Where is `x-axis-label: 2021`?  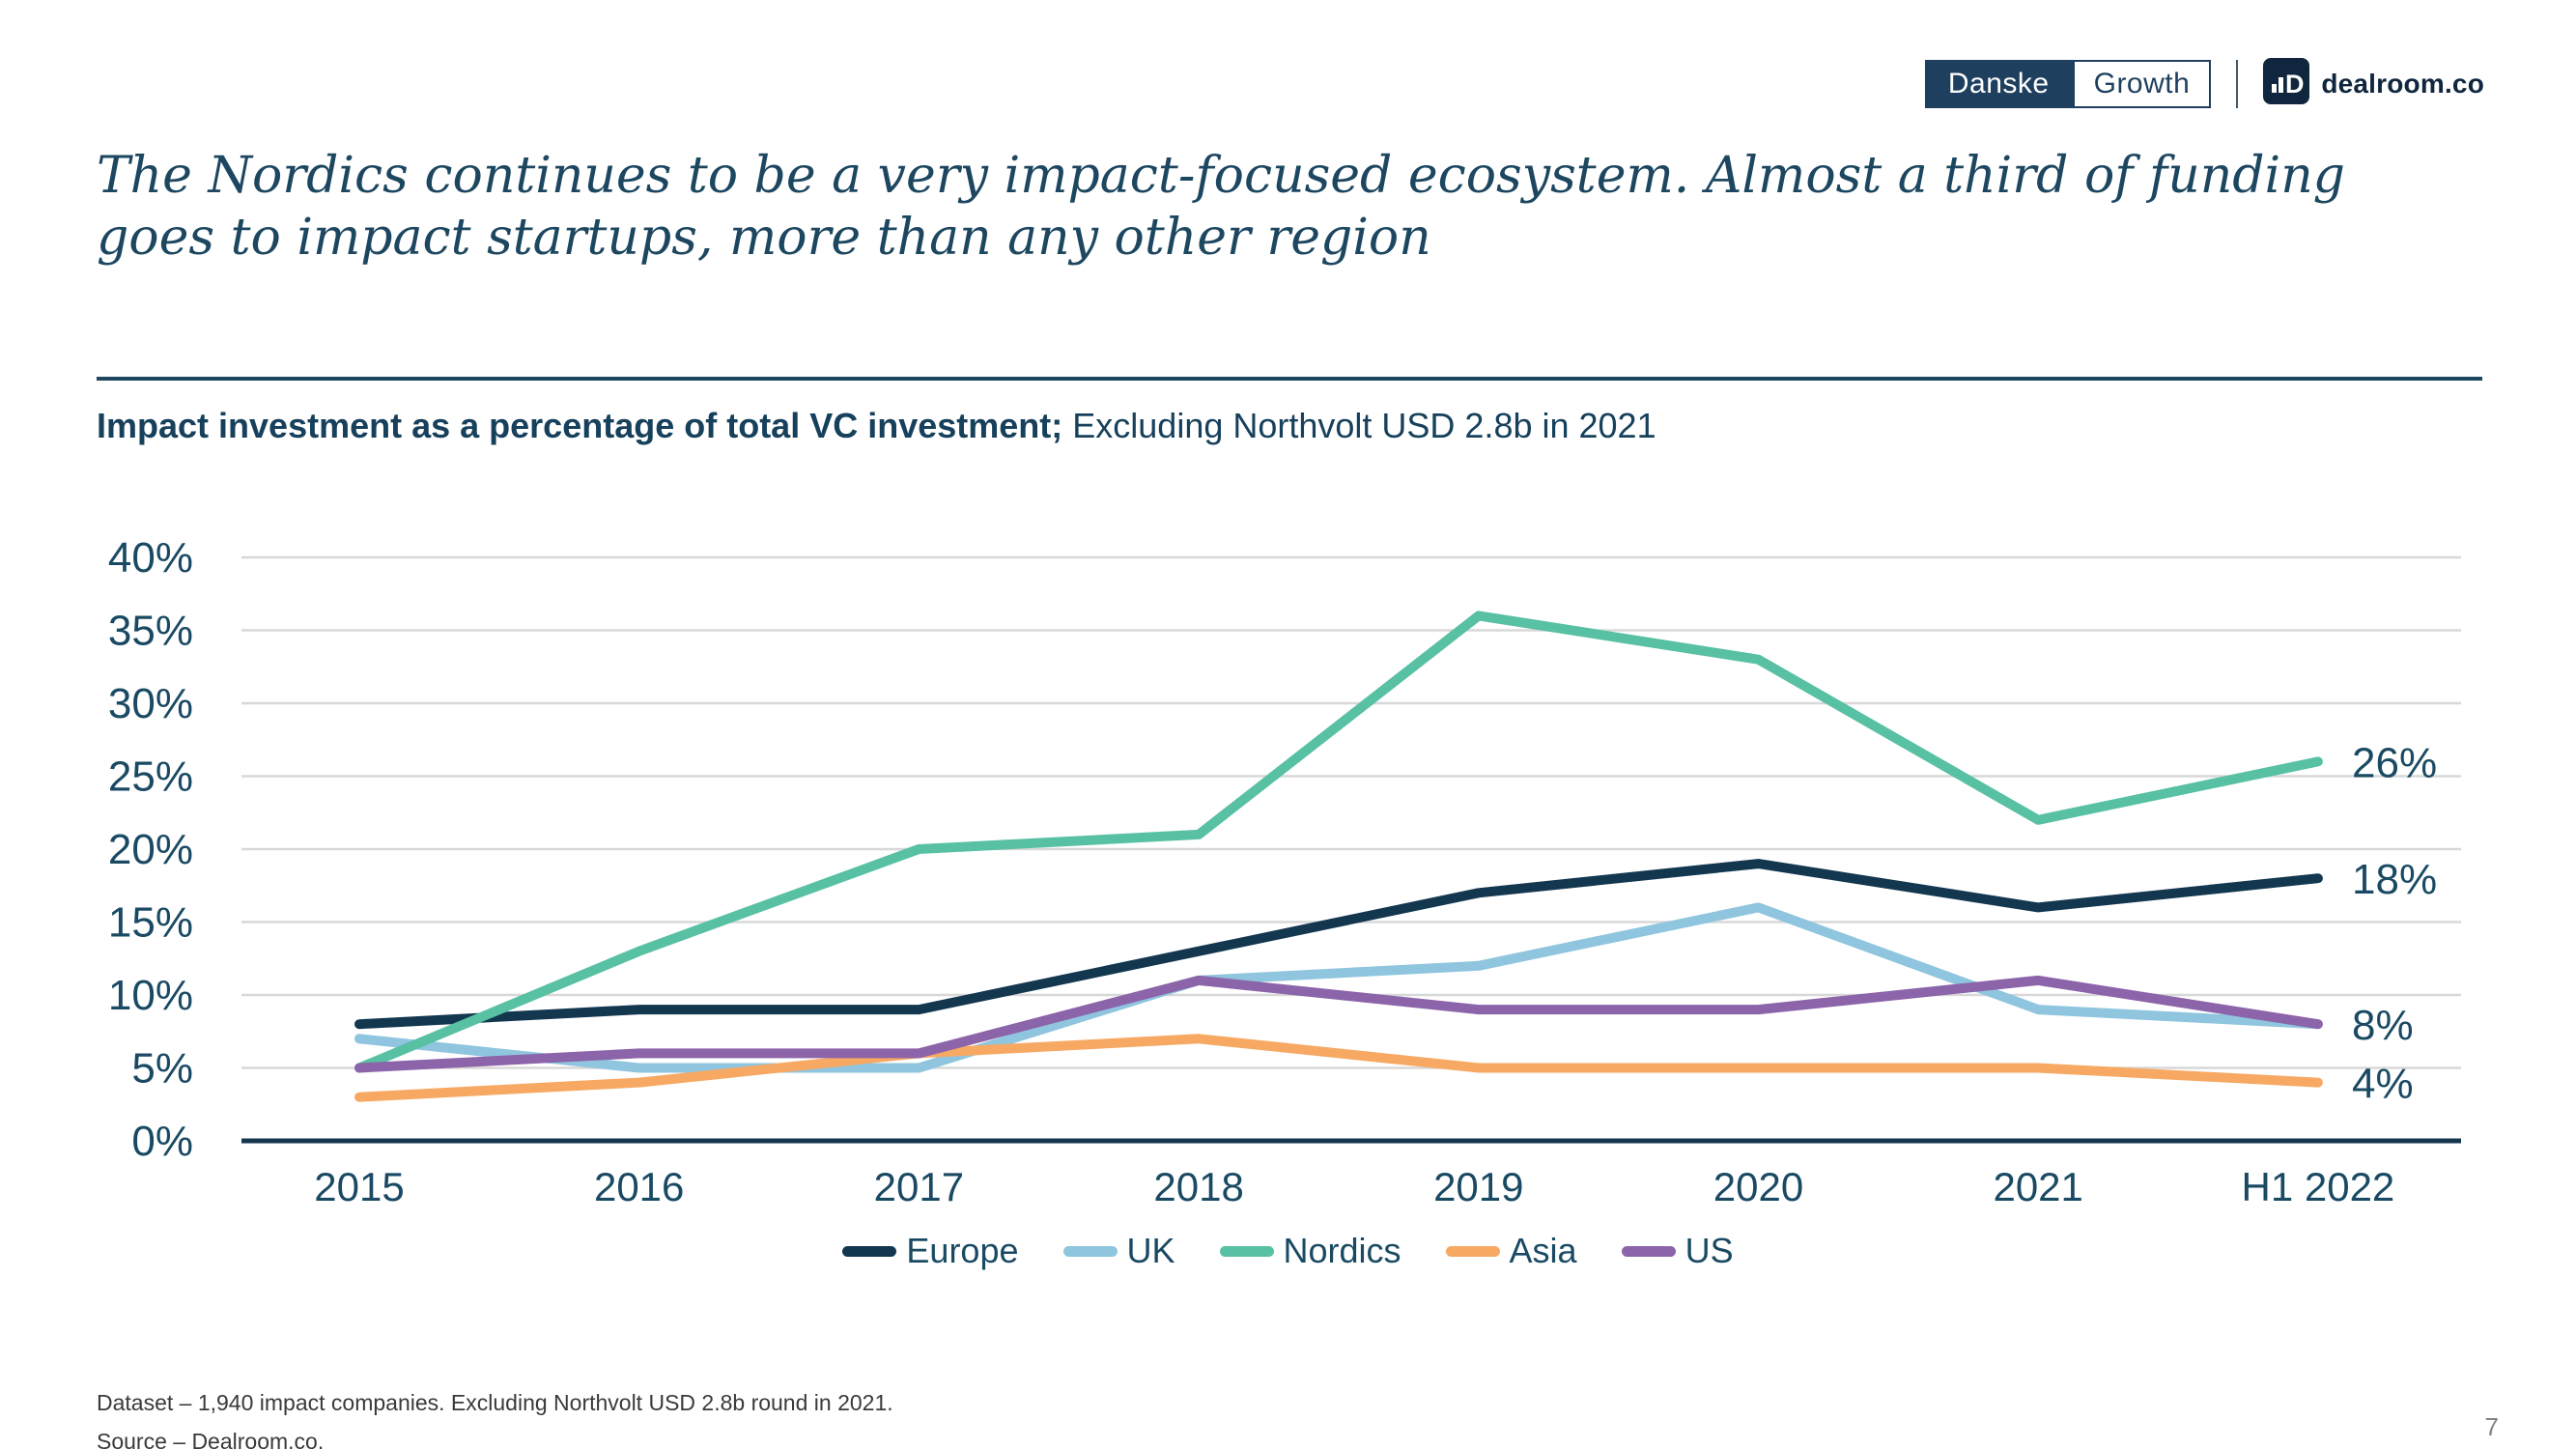
x-axis-label: 2021 is located at coordinates (2037, 1186).